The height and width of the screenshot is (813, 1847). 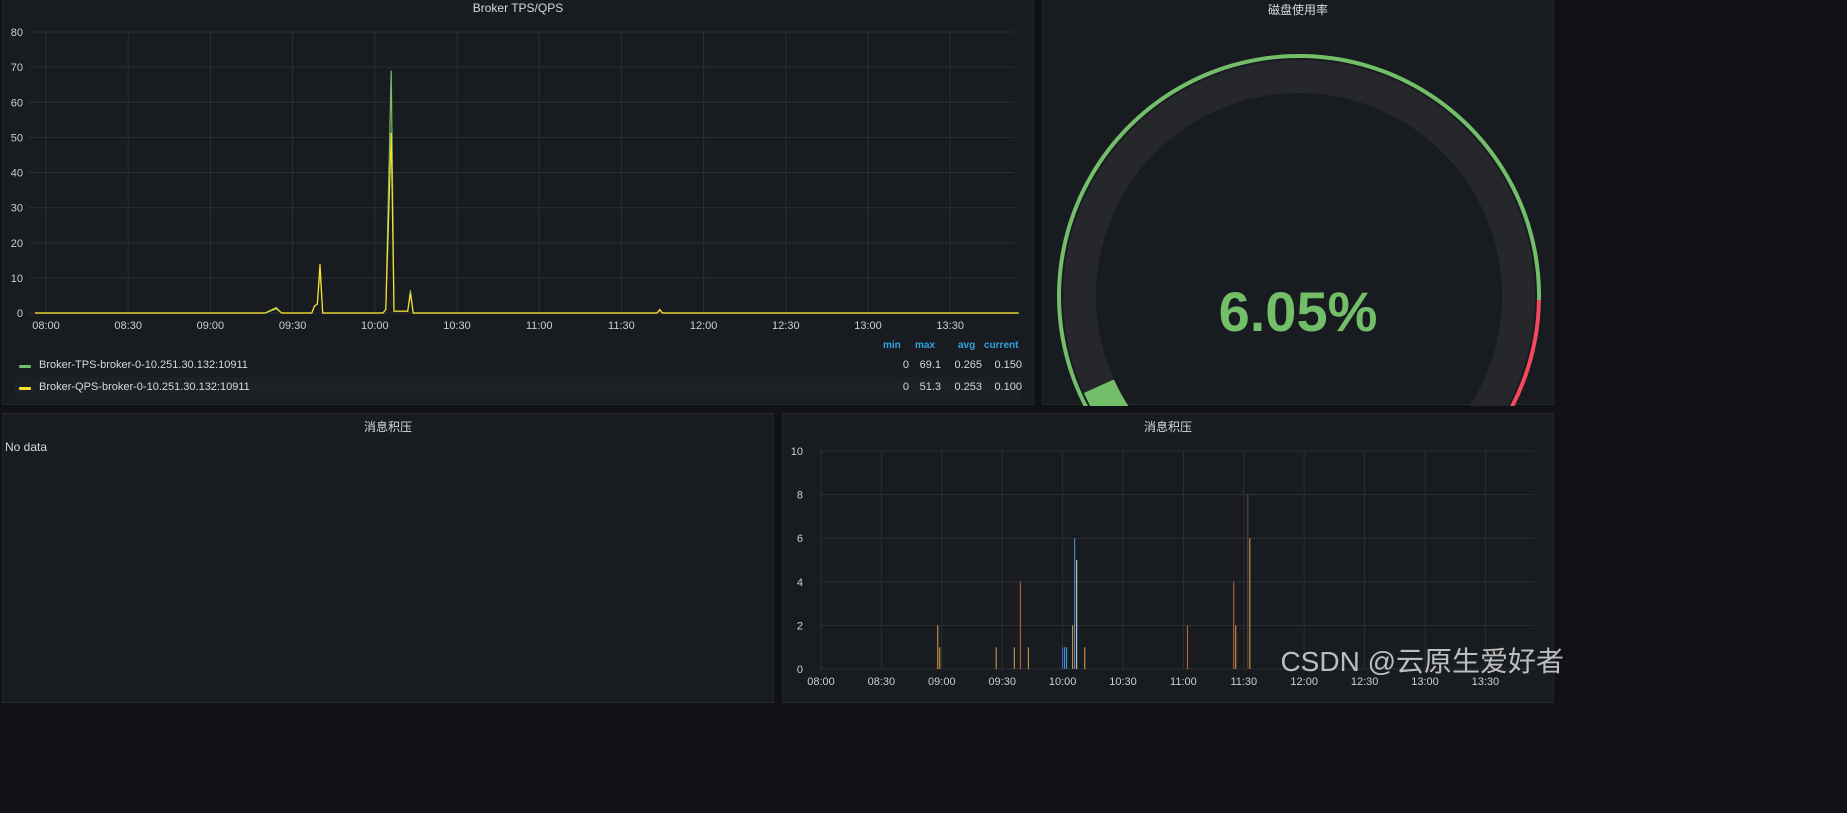 What do you see at coordinates (143, 365) in the screenshot?
I see `legend-series-name: Broker-TPS-broker-0-10.251.30.132:10911` at bounding box center [143, 365].